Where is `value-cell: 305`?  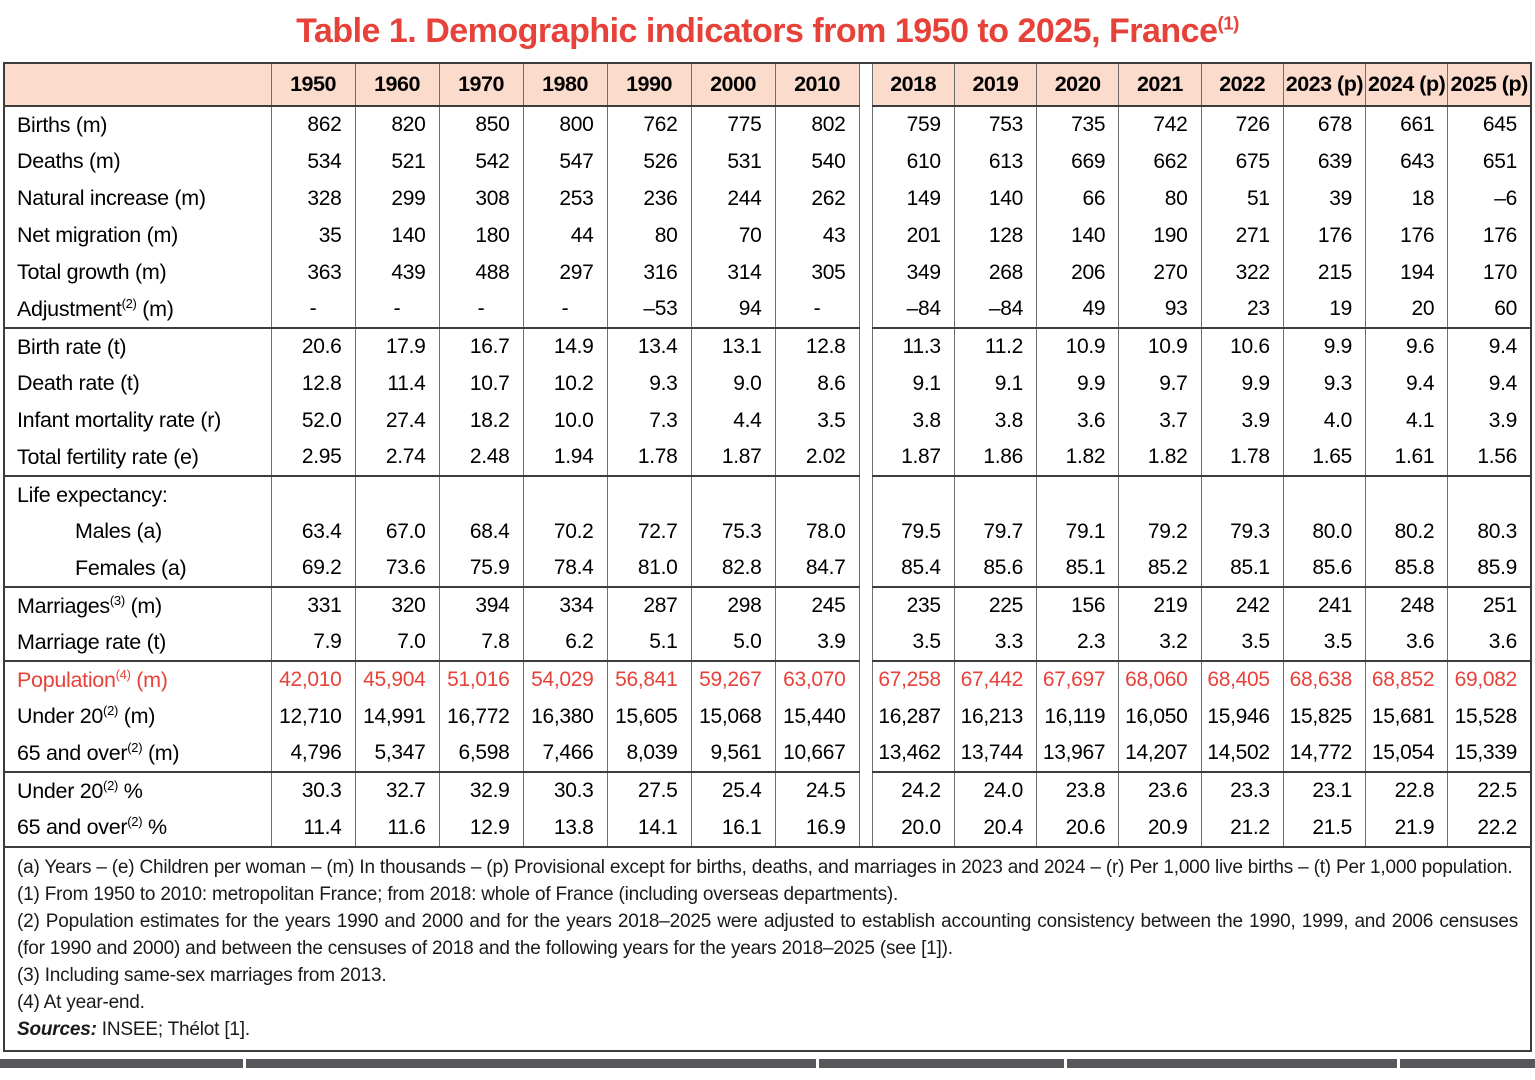
value-cell: 305 is located at coordinates (816, 272).